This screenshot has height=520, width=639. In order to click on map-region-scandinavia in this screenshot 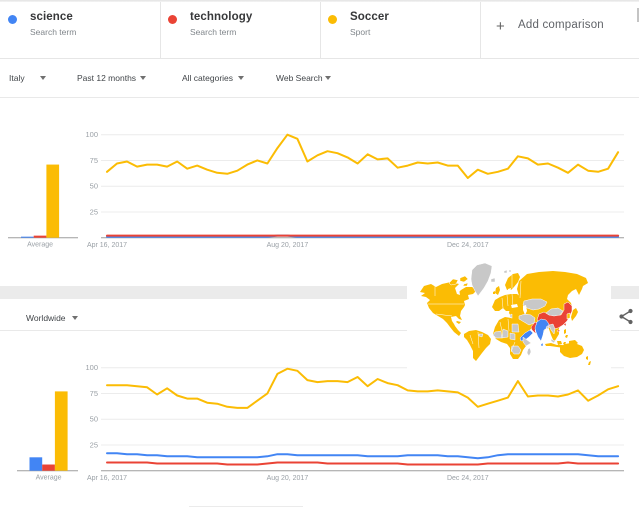, I will do `click(512, 281)`.